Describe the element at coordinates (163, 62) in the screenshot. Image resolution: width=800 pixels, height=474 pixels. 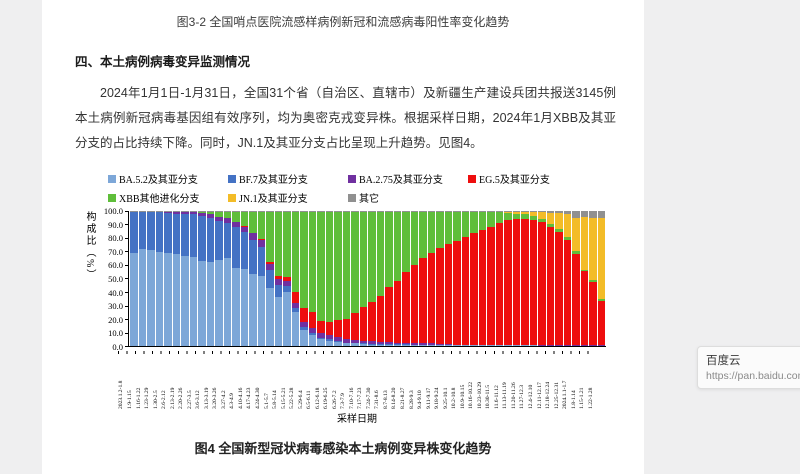
I see `section-heading: 四、本土病例病毒变异监测情况` at that location.